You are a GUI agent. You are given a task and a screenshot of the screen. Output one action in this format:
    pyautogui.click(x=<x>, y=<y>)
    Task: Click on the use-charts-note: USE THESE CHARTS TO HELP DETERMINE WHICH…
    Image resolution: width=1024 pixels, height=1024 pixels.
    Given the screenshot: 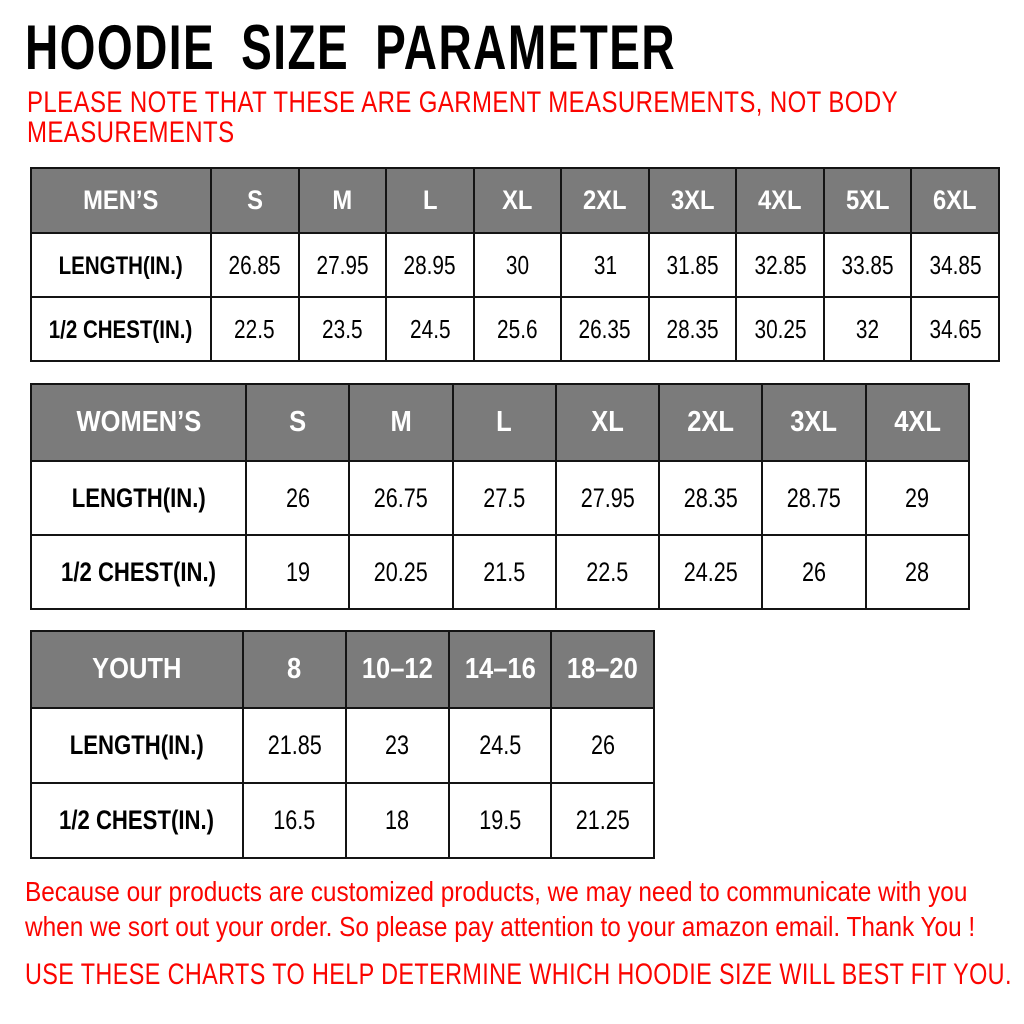 What is the action you would take?
    pyautogui.click(x=518, y=974)
    